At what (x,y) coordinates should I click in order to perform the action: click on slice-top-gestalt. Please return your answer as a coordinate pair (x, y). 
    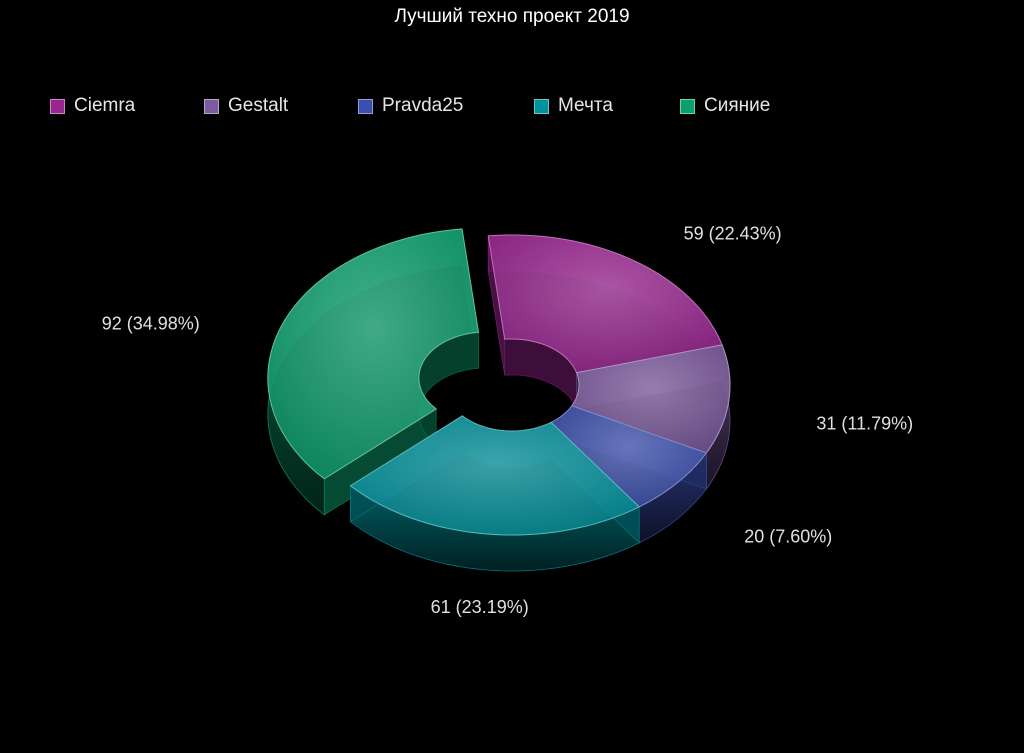
    Looking at the image, I should click on (650, 399).